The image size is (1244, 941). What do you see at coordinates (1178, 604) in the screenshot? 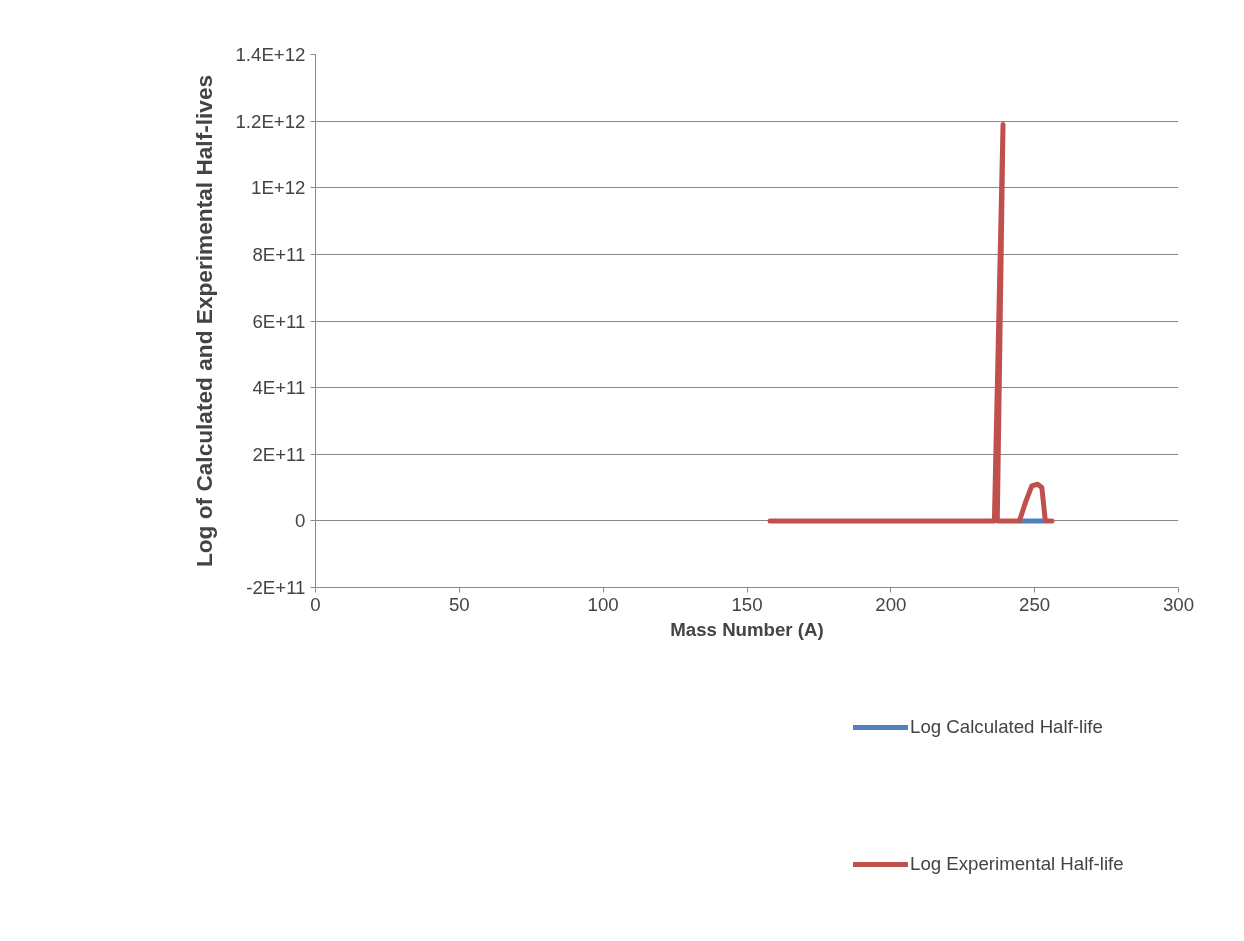
I see `x-tick-label: 300` at bounding box center [1178, 604].